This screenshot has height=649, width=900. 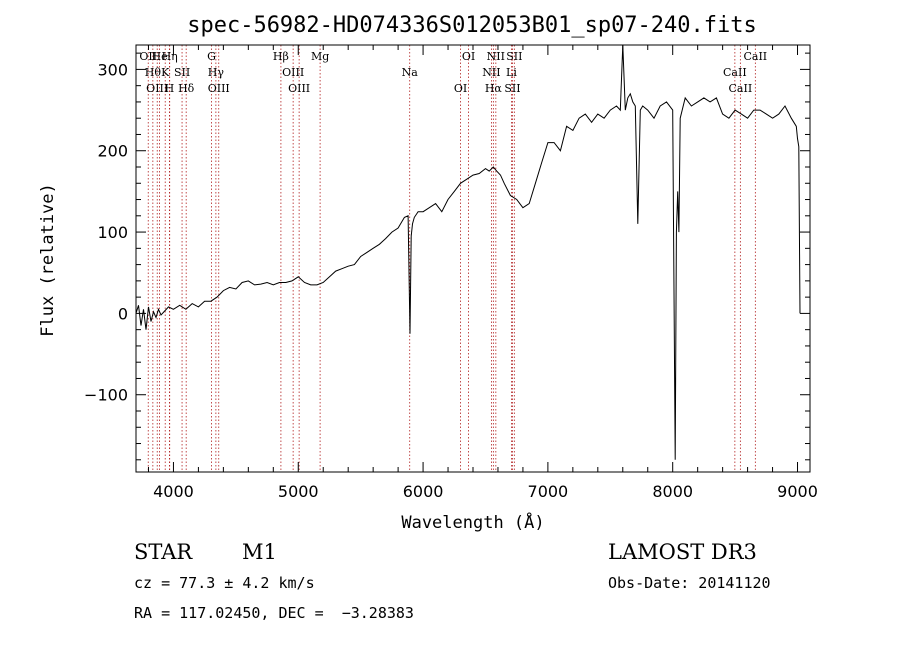 What do you see at coordinates (216, 72) in the screenshot?
I see `line-marker-label: Hγ` at bounding box center [216, 72].